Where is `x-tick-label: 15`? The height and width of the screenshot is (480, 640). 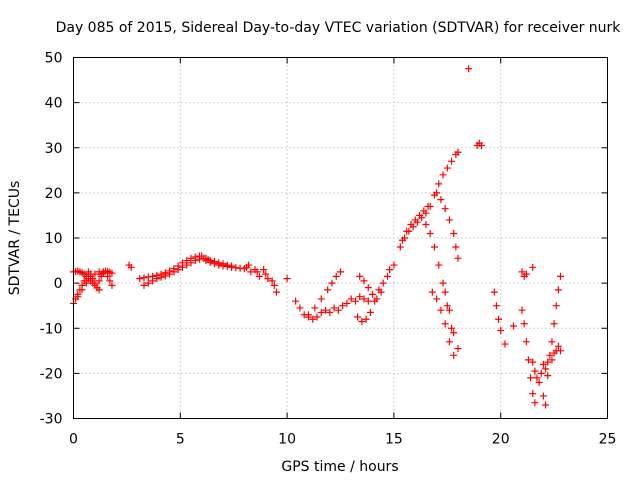 x-tick-label: 15 is located at coordinates (394, 440).